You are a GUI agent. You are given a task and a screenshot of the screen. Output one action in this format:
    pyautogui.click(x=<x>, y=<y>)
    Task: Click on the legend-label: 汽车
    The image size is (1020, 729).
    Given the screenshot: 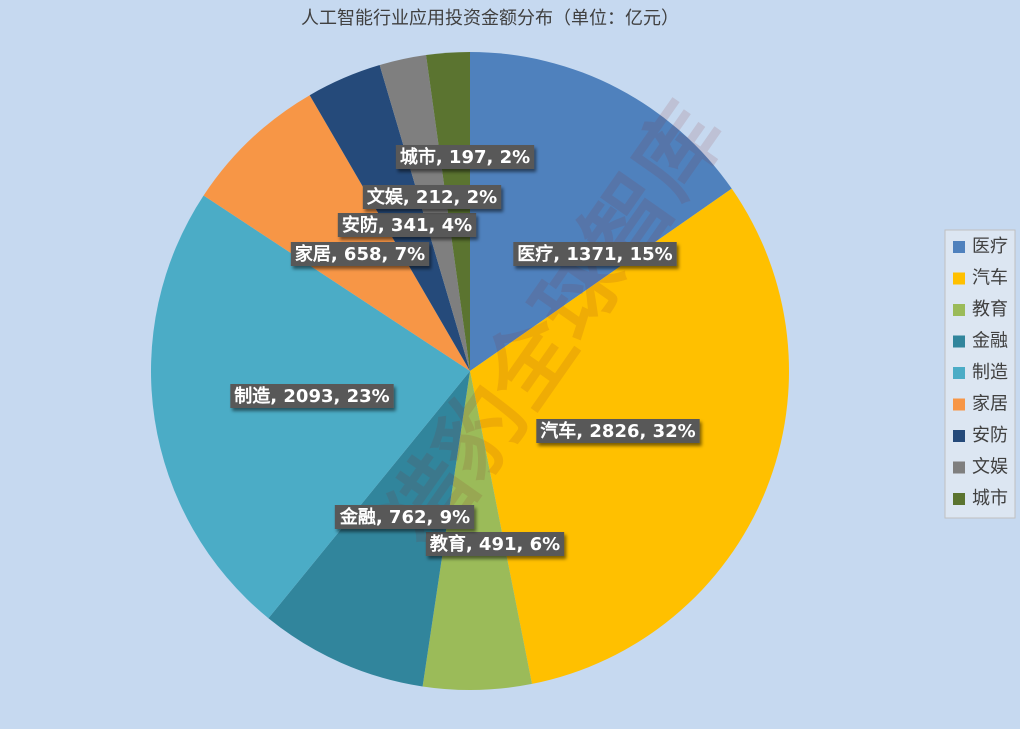 What is the action you would take?
    pyautogui.click(x=990, y=278)
    